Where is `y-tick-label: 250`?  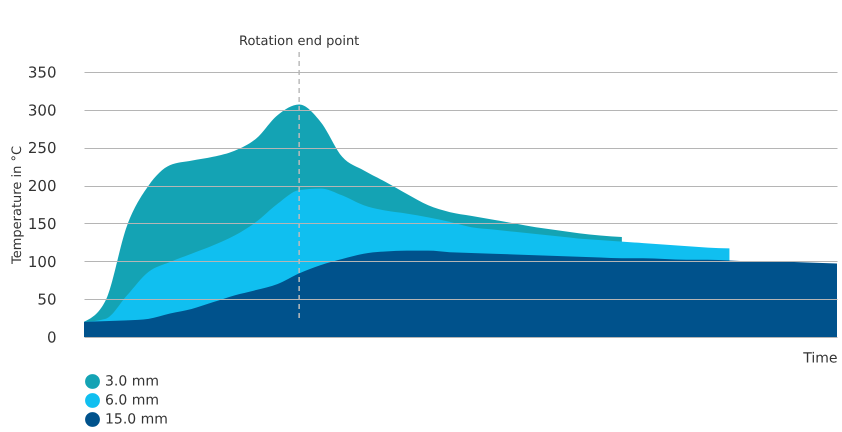
y-tick-label: 250 is located at coordinates (42, 148).